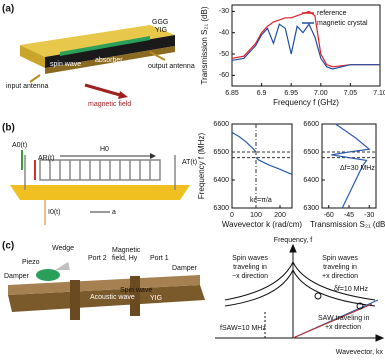 The image size is (385, 361). Describe the element at coordinates (125, 258) in the screenshot. I see `label: field, Hy` at that location.